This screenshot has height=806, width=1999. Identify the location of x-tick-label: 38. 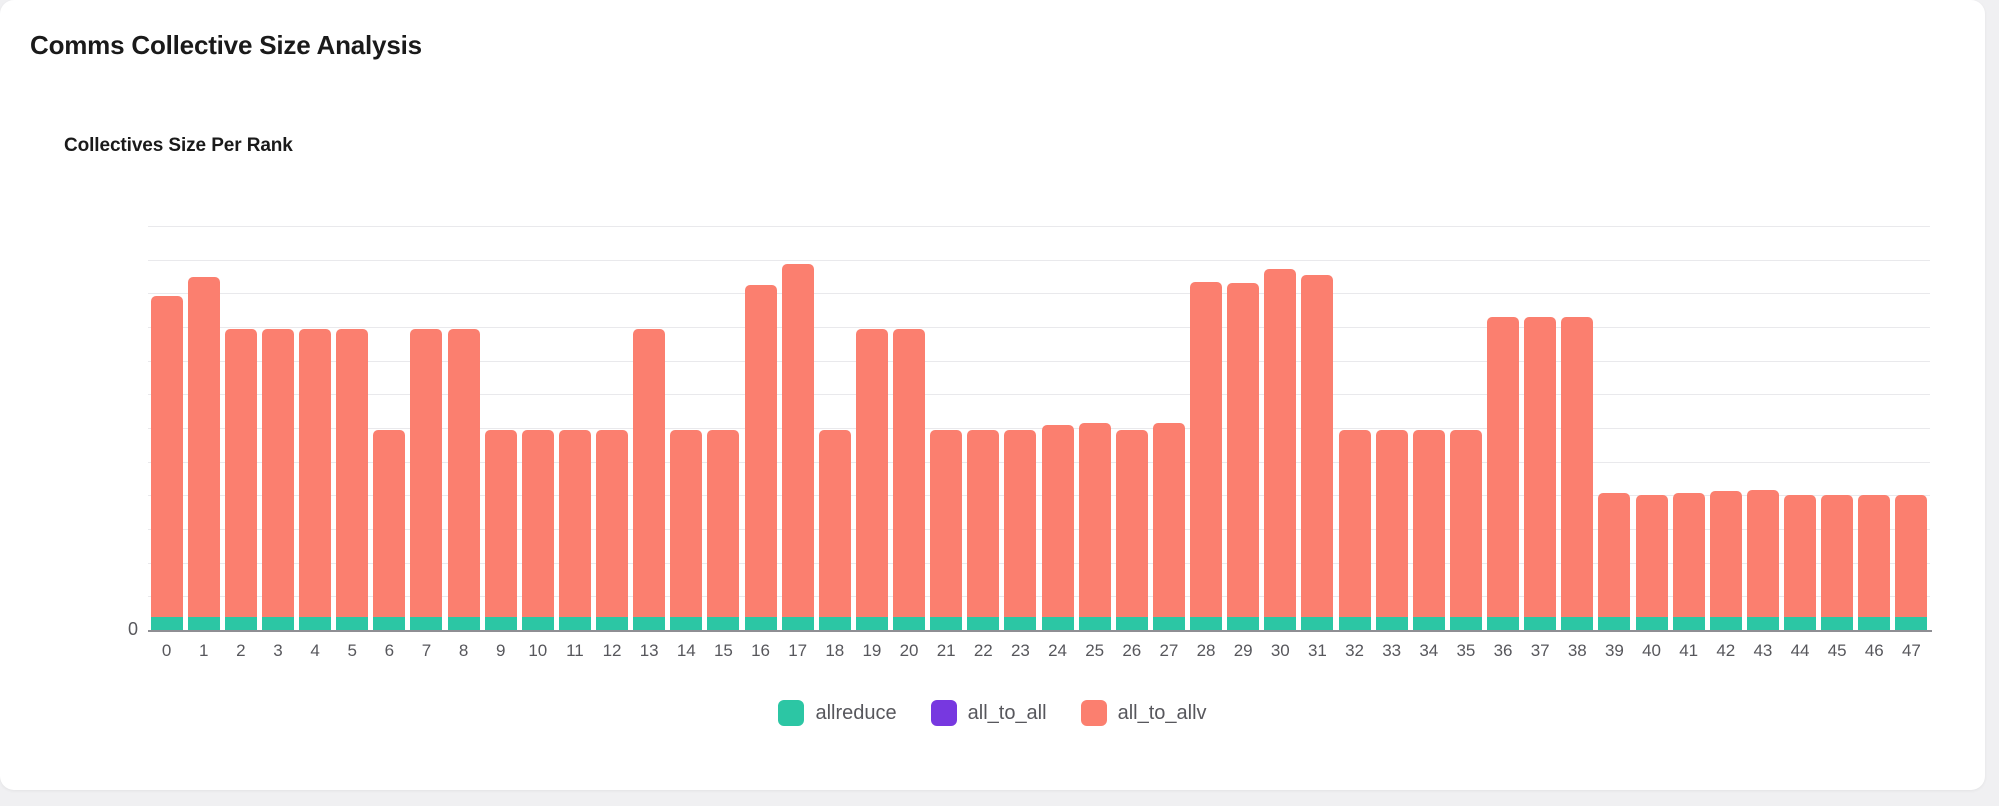
(1577, 650).